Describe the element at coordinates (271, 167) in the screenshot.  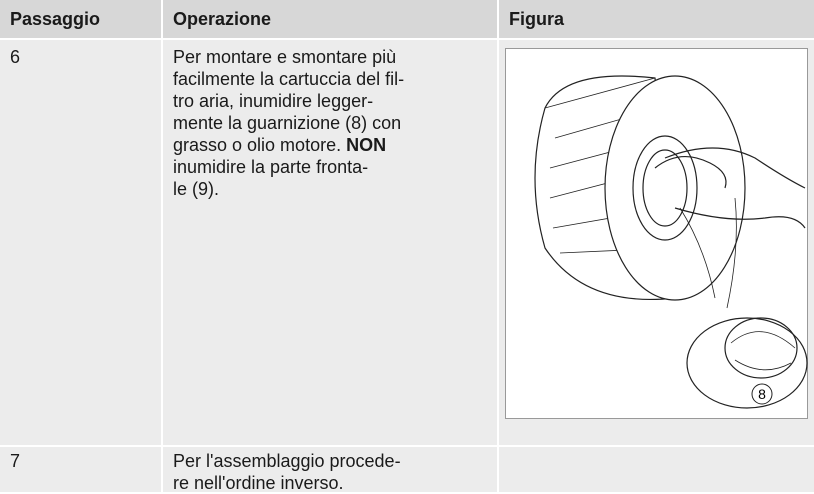
I see `text-line: inumidire la parte fronta-` at that location.